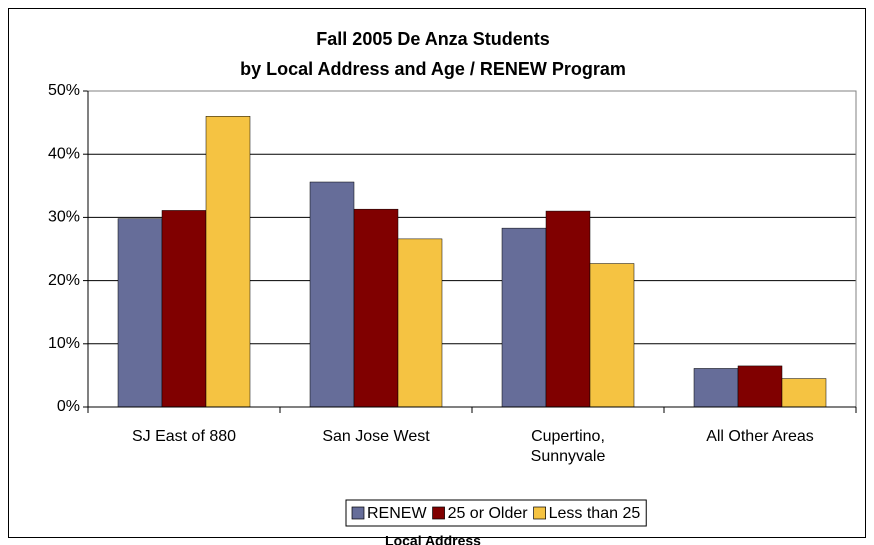 This screenshot has height=545, width=874. I want to click on y-tick-label: 10%, so click(64, 343).